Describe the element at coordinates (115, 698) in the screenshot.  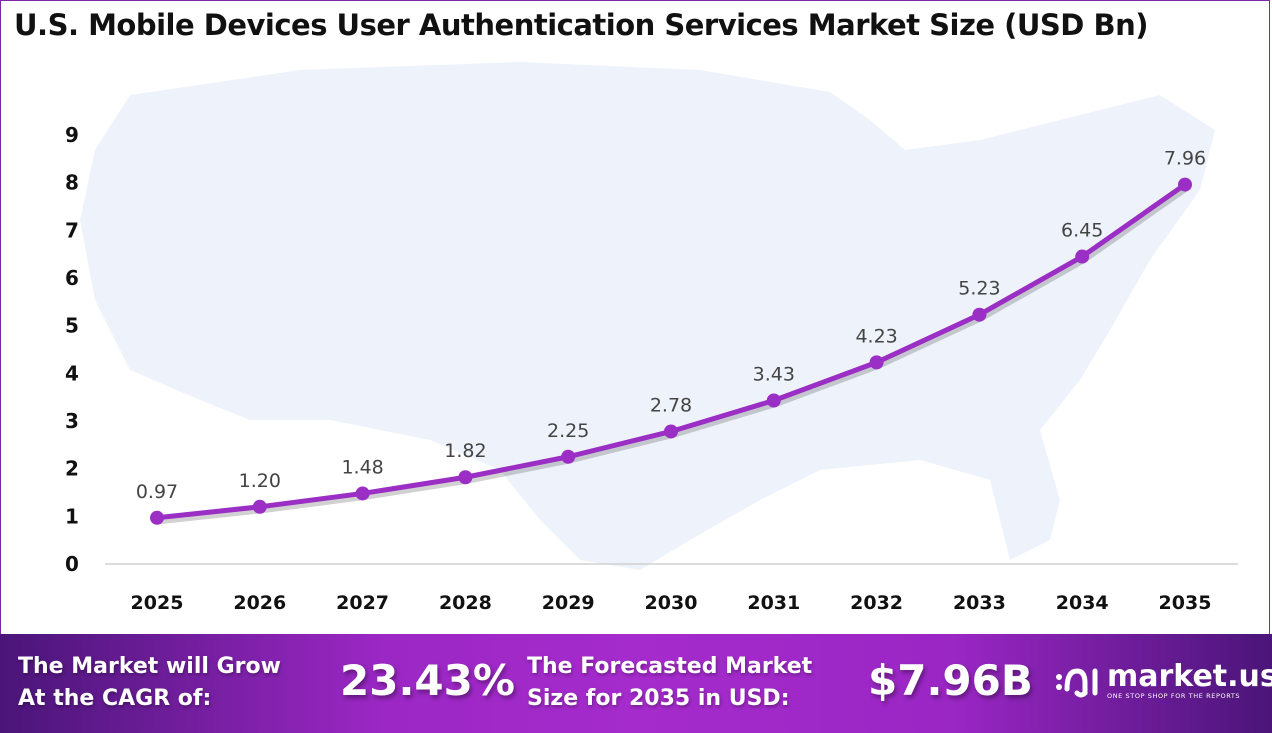
I see `cagr-label-line2: At the CAGR of:` at that location.